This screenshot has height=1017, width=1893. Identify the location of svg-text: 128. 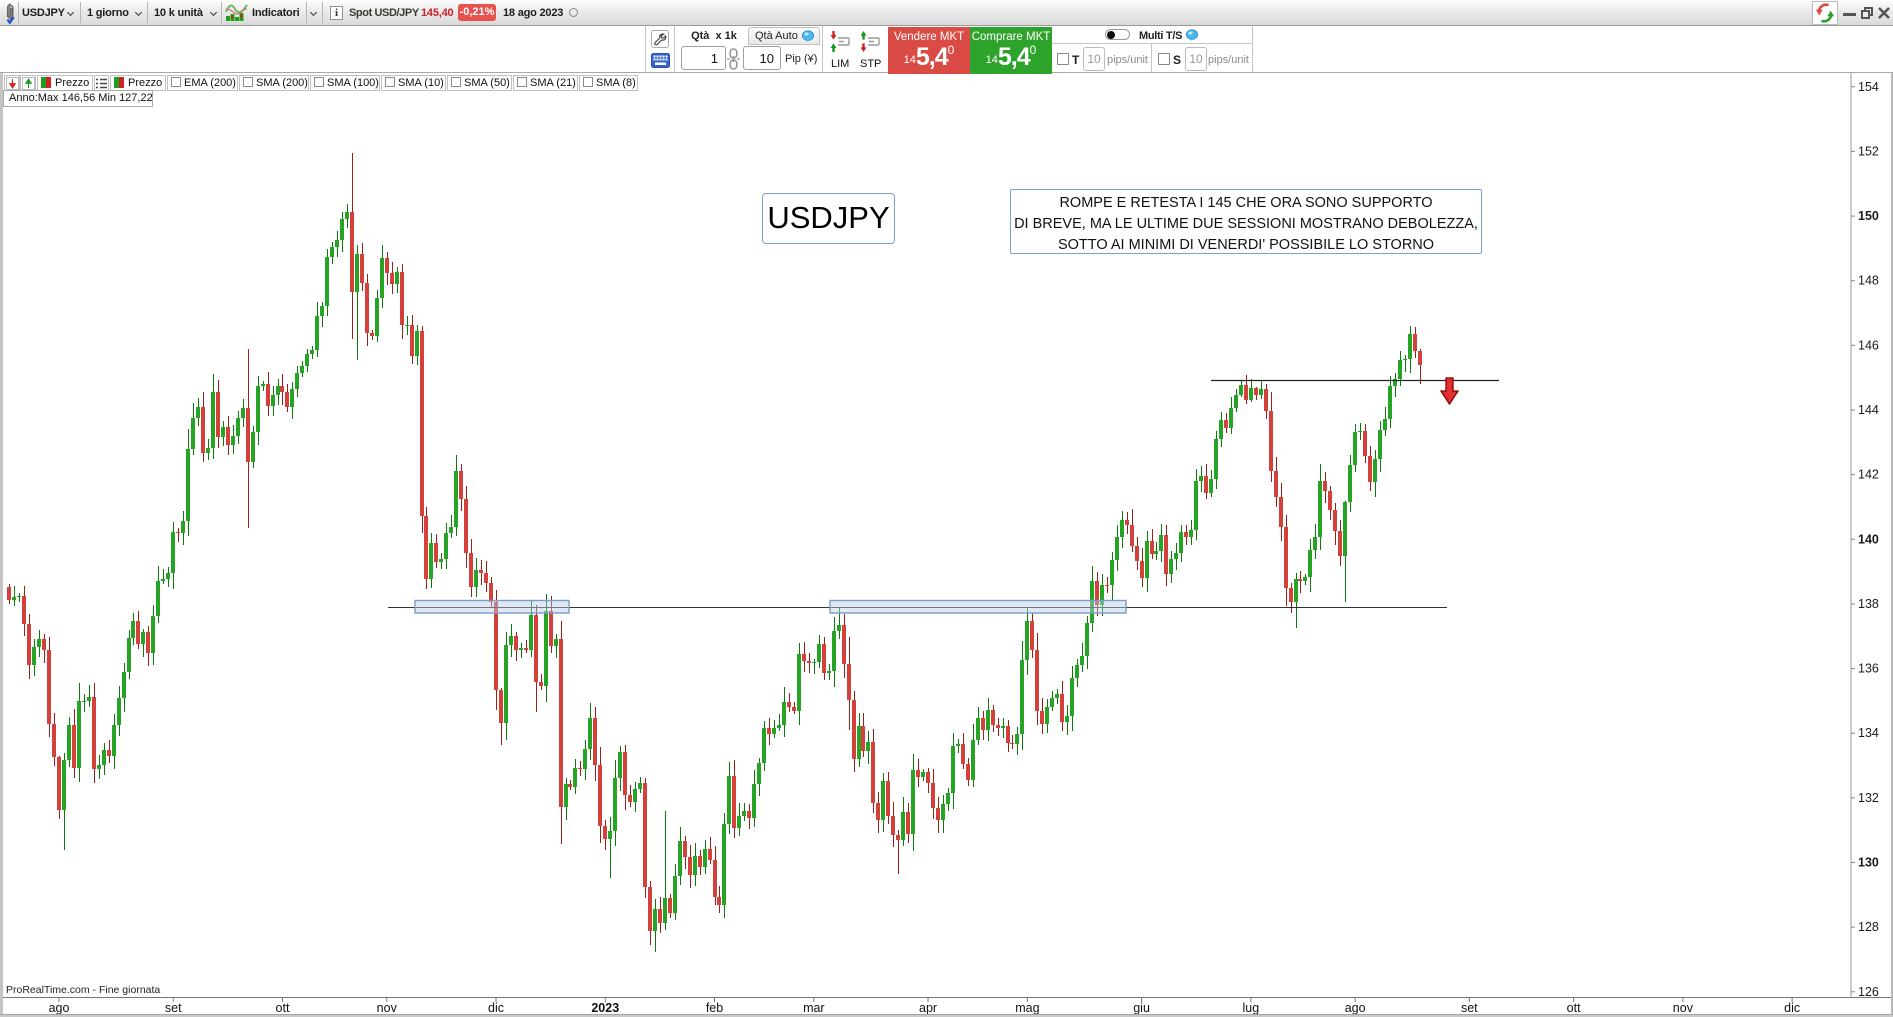
(1868, 927).